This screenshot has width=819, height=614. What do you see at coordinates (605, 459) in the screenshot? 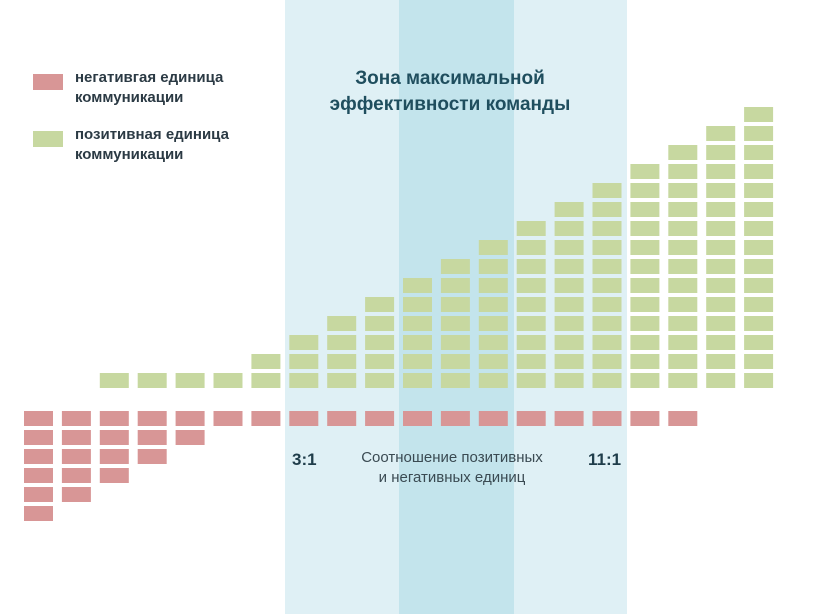
I see `ratio-11-to-1: 11:1` at bounding box center [605, 459].